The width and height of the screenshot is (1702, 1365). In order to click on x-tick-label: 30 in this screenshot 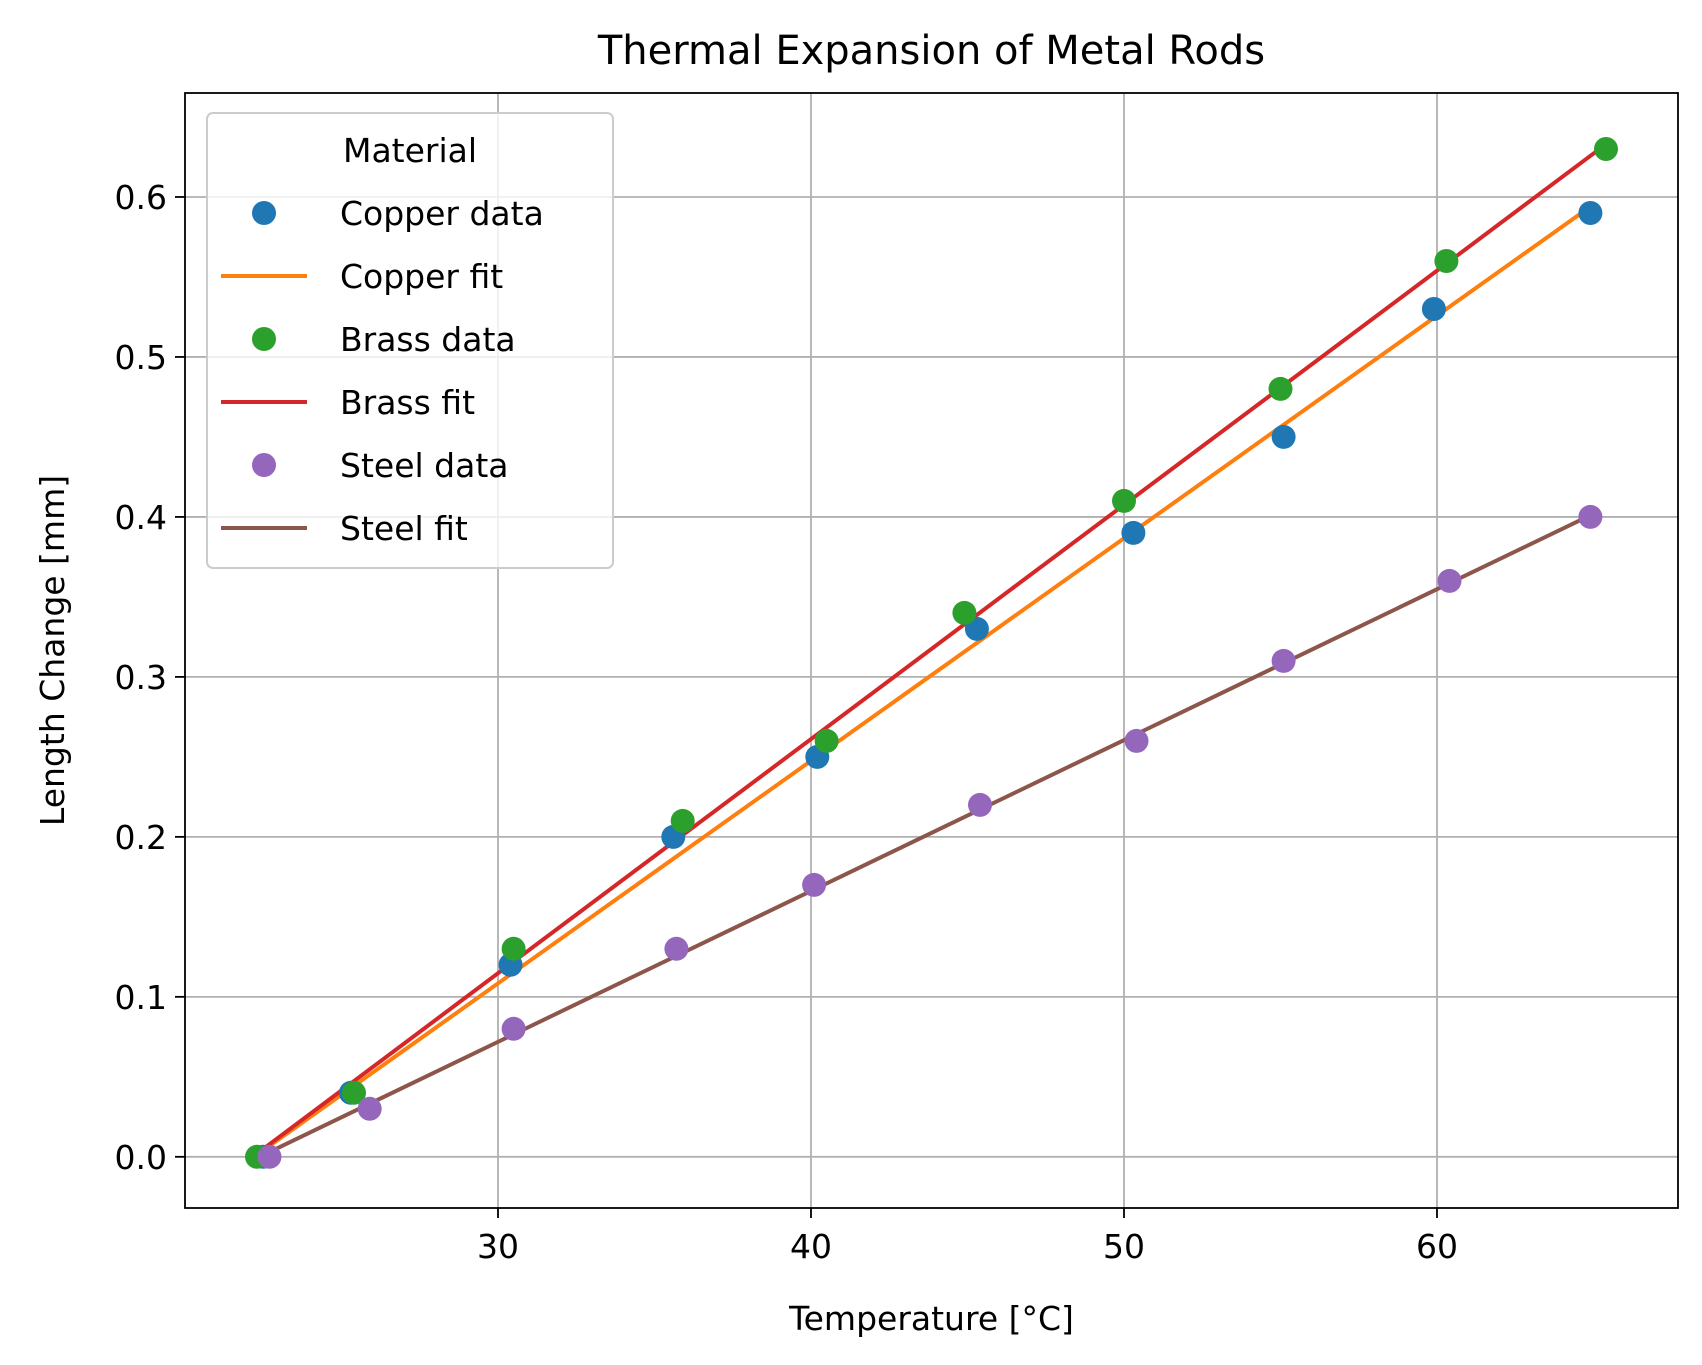, I will do `click(498, 1246)`.